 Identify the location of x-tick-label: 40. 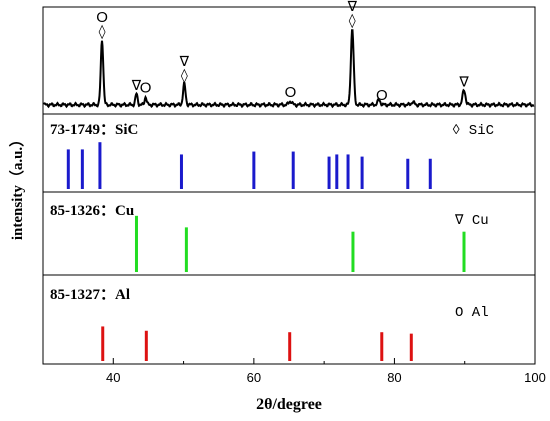
(113, 377).